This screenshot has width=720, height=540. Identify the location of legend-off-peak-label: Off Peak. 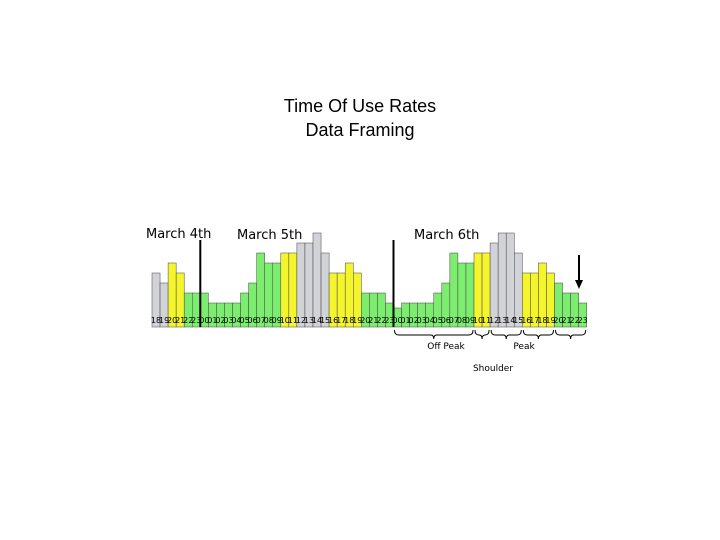
(446, 347).